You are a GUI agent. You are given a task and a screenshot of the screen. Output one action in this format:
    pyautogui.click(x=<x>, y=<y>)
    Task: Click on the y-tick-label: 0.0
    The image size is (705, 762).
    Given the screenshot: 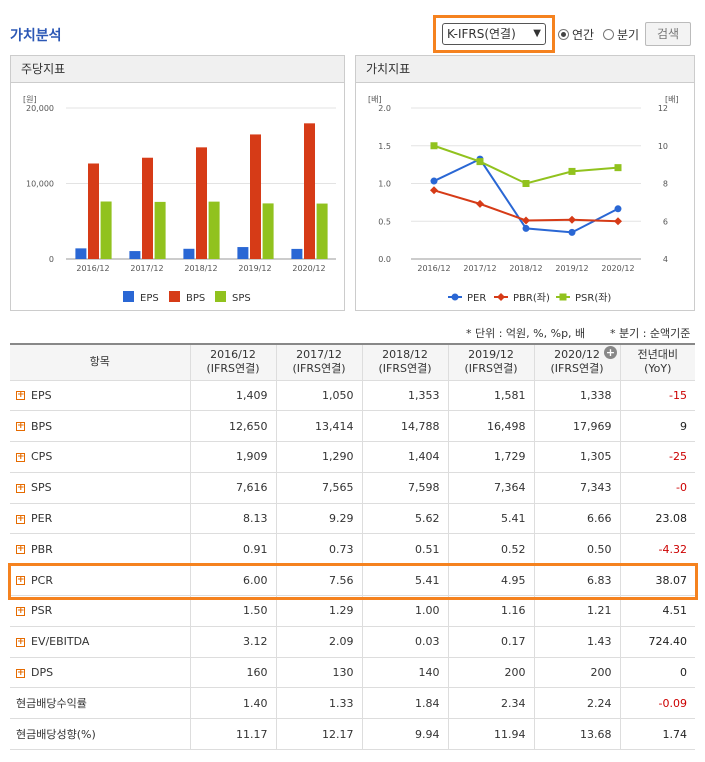 What is the action you would take?
    pyautogui.click(x=384, y=259)
    